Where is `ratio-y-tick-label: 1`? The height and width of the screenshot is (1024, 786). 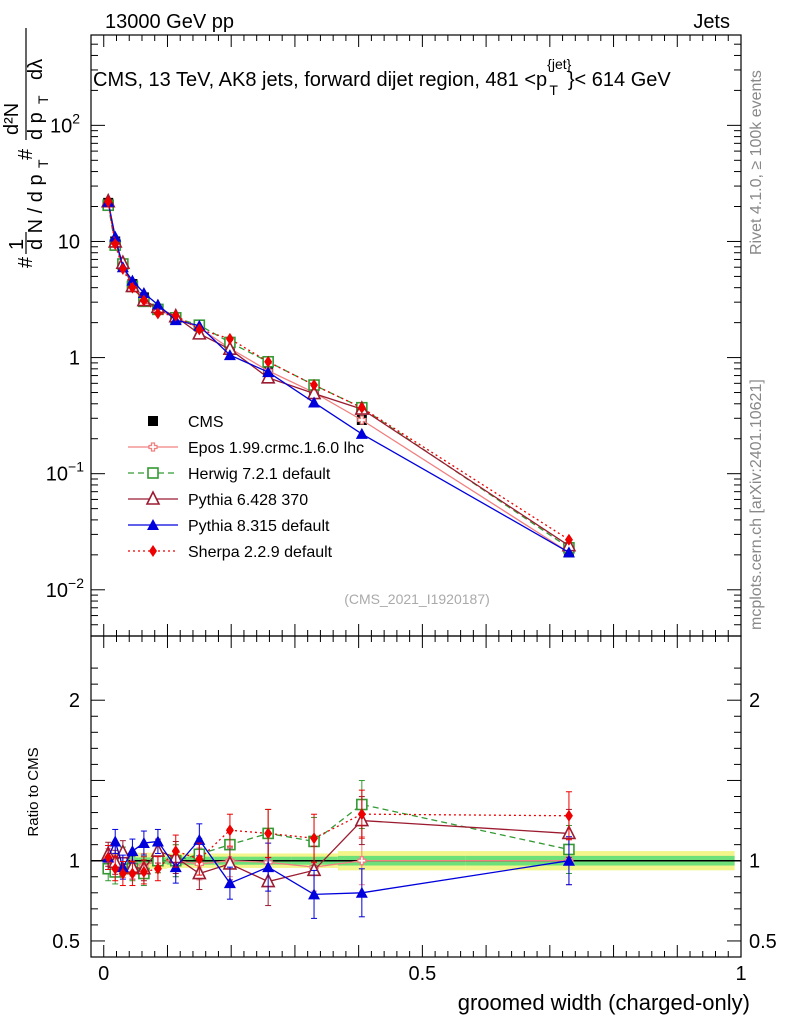
ratio-y-tick-label: 1 is located at coordinates (74, 862).